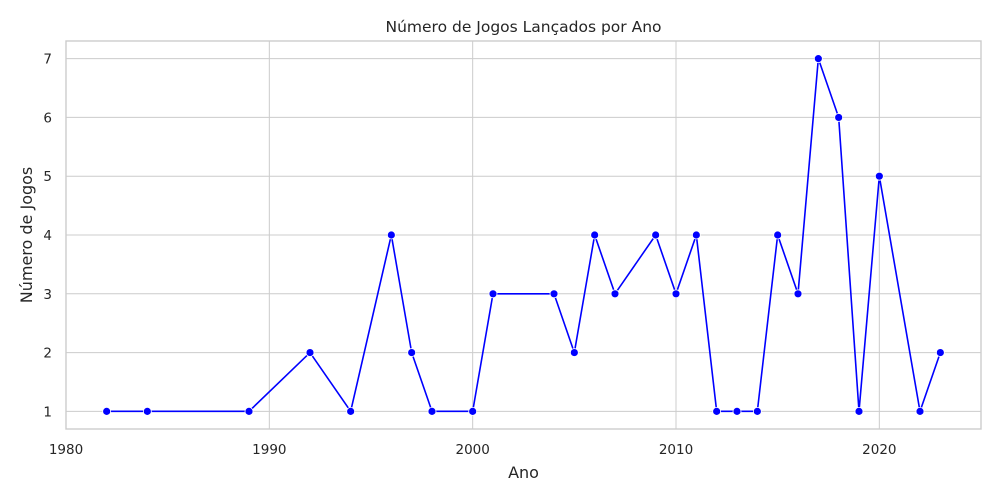 Image resolution: width=1000 pixels, height=500 pixels. What do you see at coordinates (47, 295) in the screenshot?
I see `y-tick-label: 3` at bounding box center [47, 295].